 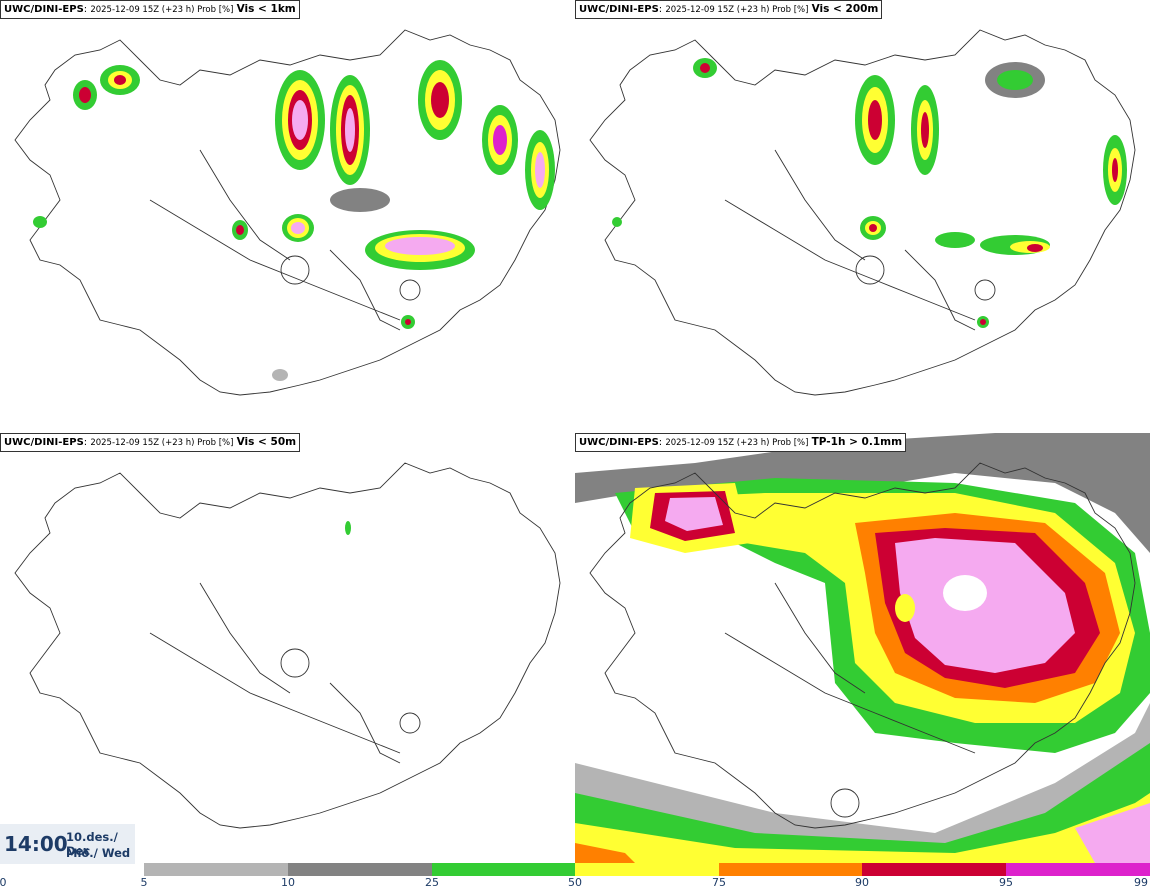 What do you see at coordinates (92, 844) in the screenshot?
I see `valid-date: 10.des./ Dec` at bounding box center [92, 844].